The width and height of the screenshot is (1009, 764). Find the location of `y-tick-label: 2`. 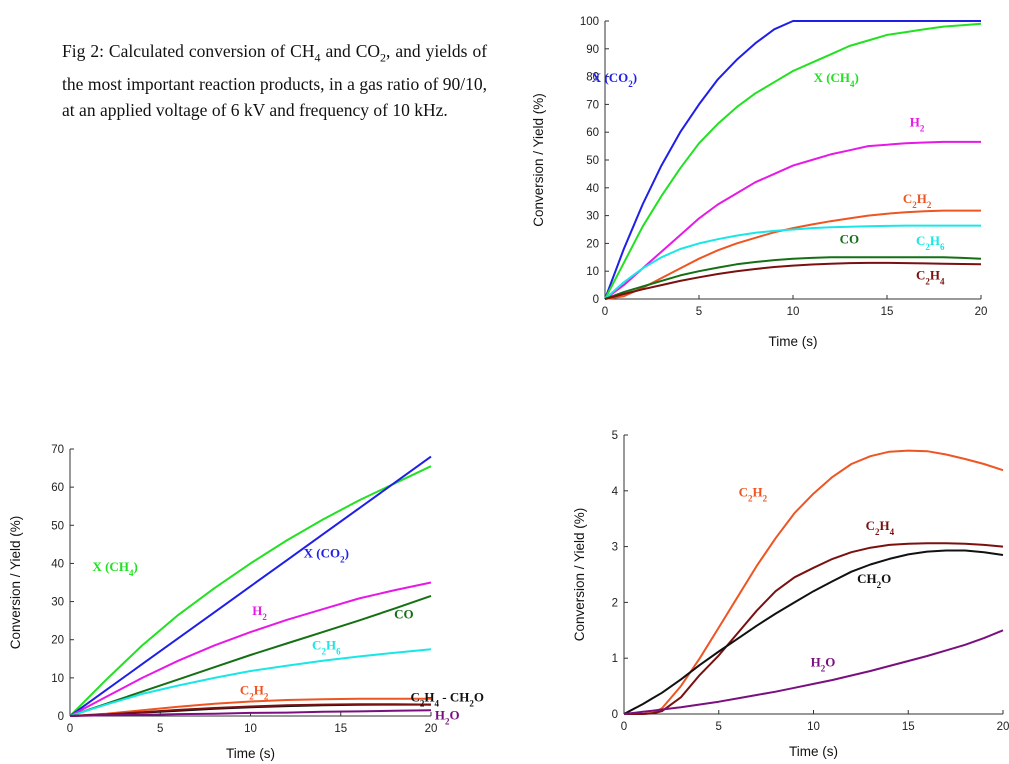

y-tick-label: 2 is located at coordinates (615, 603).